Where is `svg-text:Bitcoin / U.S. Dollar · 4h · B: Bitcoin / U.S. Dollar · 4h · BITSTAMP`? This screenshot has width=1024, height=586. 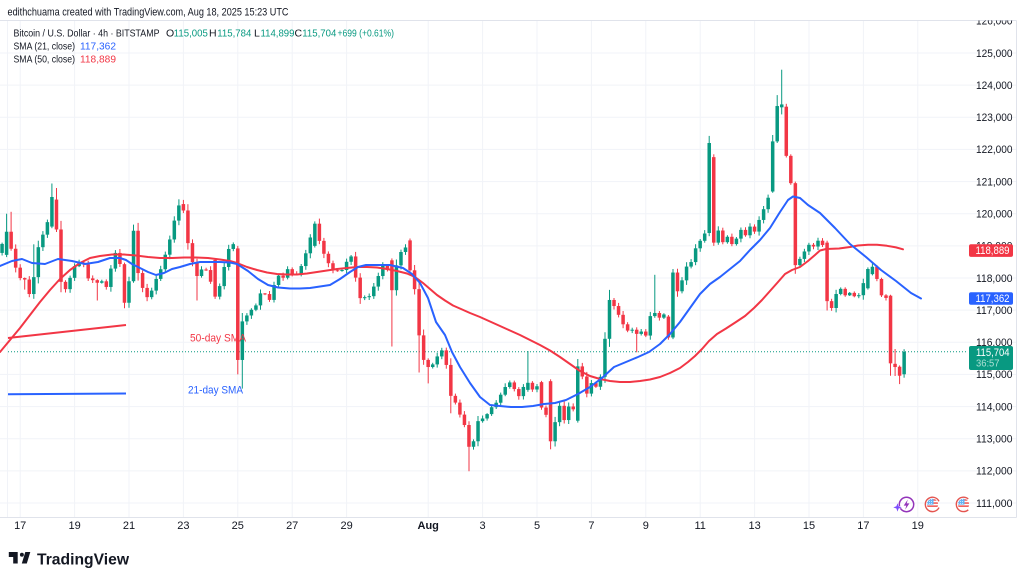
svg-text:Bitcoin / U.S. Dollar · 4h · B: Bitcoin / U.S. Dollar · 4h · BITSTAMP is located at coordinates (87, 34).